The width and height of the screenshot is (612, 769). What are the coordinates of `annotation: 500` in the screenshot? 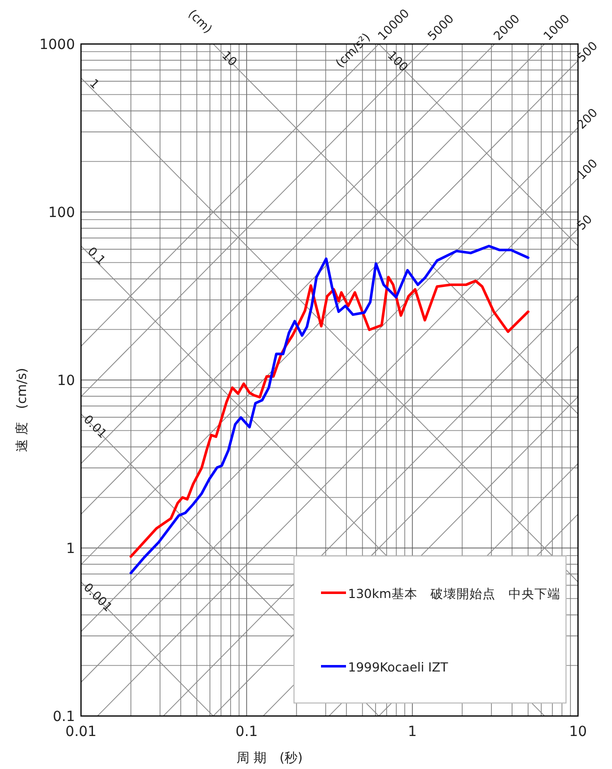 It's located at (587, 51).